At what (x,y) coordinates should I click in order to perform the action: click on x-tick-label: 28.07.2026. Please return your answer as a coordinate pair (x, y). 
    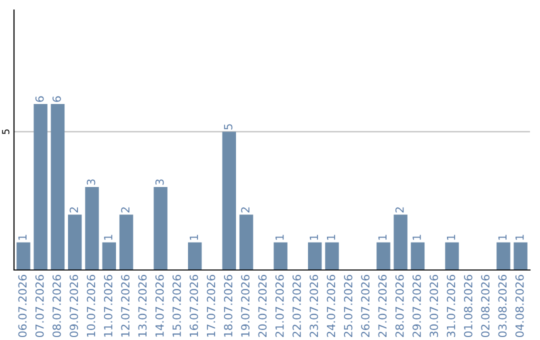
    Looking at the image, I should click on (399, 305).